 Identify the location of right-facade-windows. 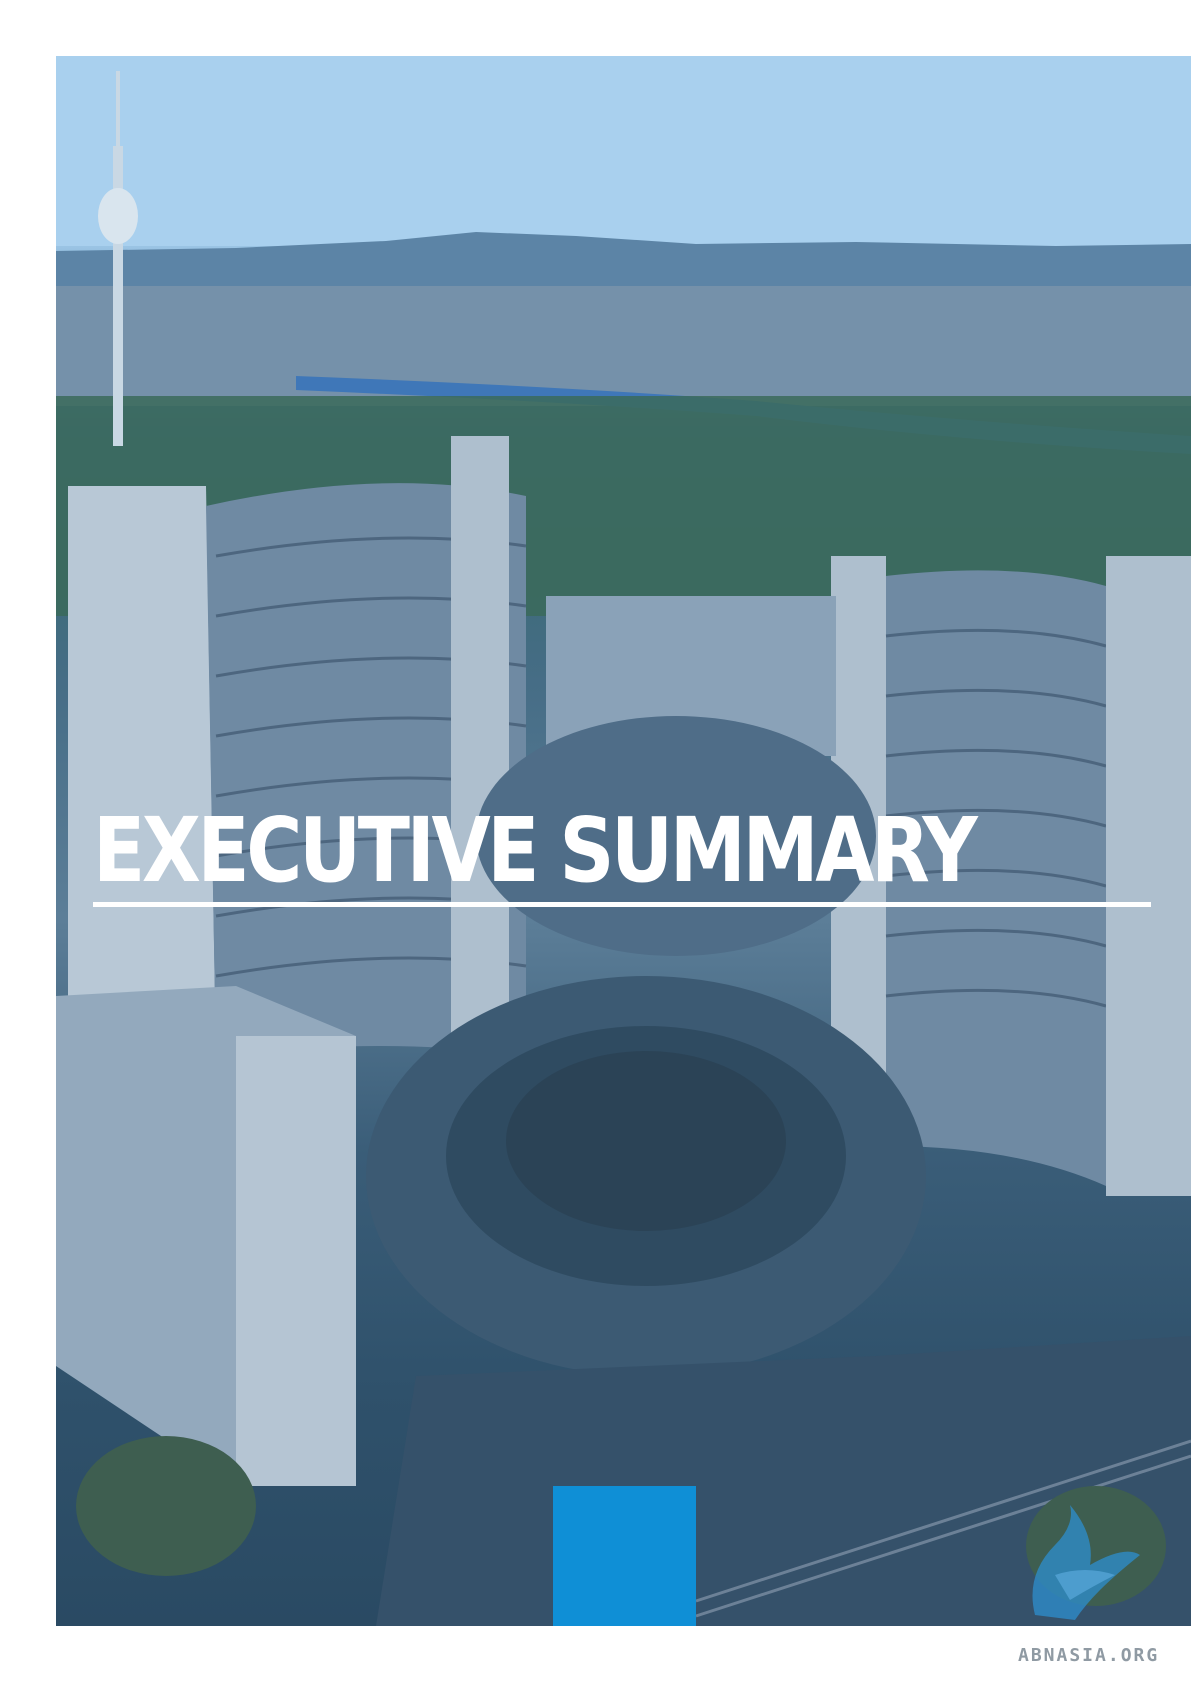
(996, 818).